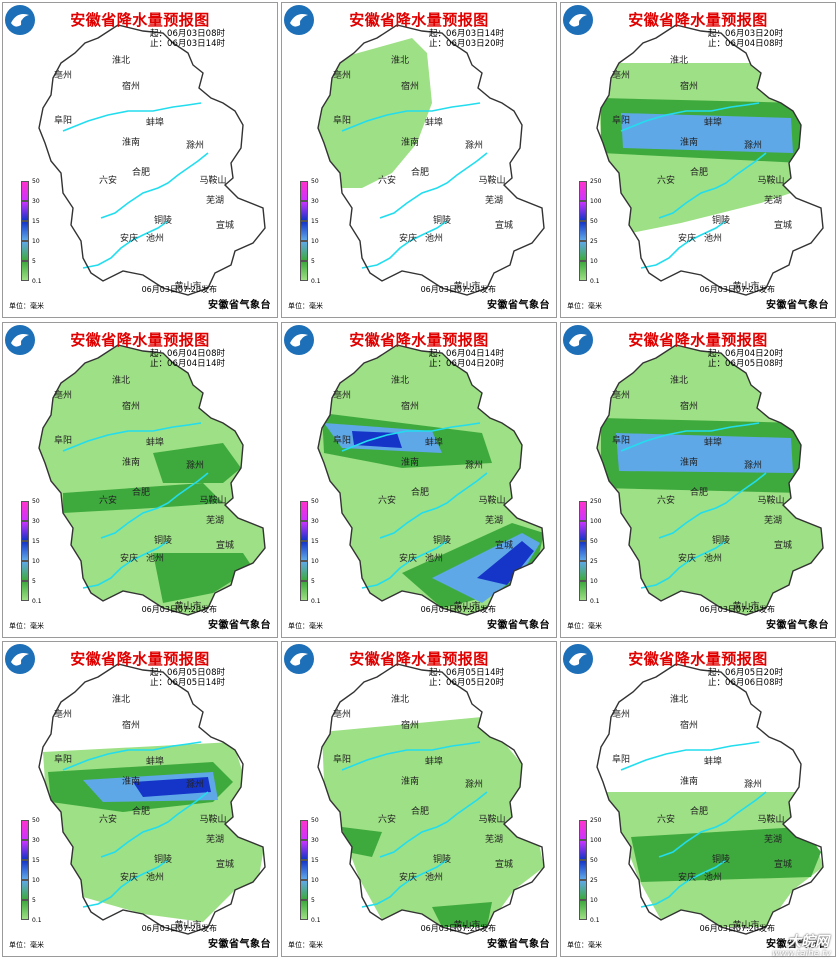  Describe the element at coordinates (187, 39) in the screenshot. I see `time-range: 起：06月03日08时 止：06月03日14时` at that location.